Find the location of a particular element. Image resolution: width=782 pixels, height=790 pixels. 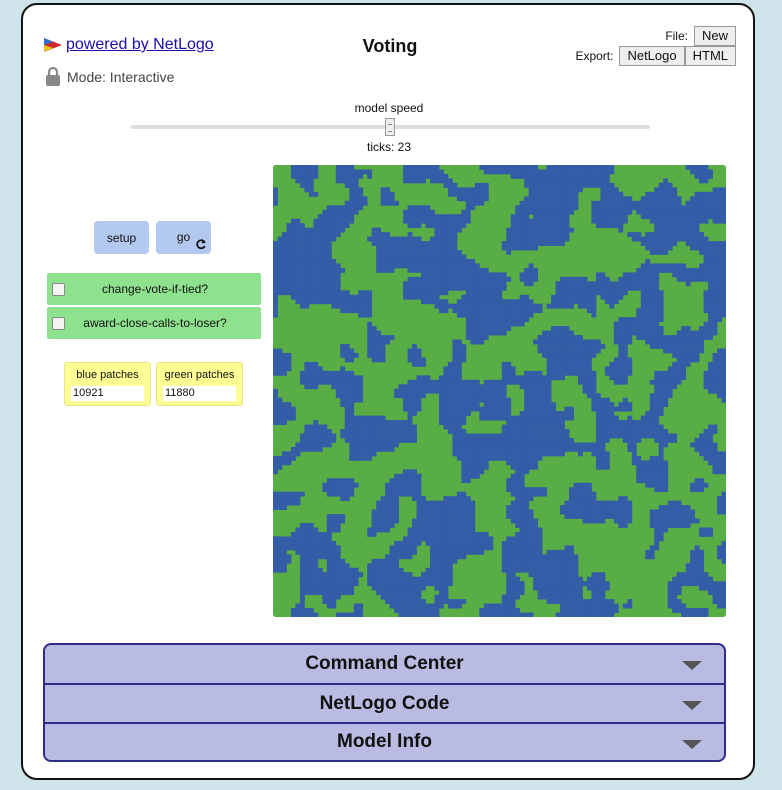

new-file-button: New is located at coordinates (714, 36).